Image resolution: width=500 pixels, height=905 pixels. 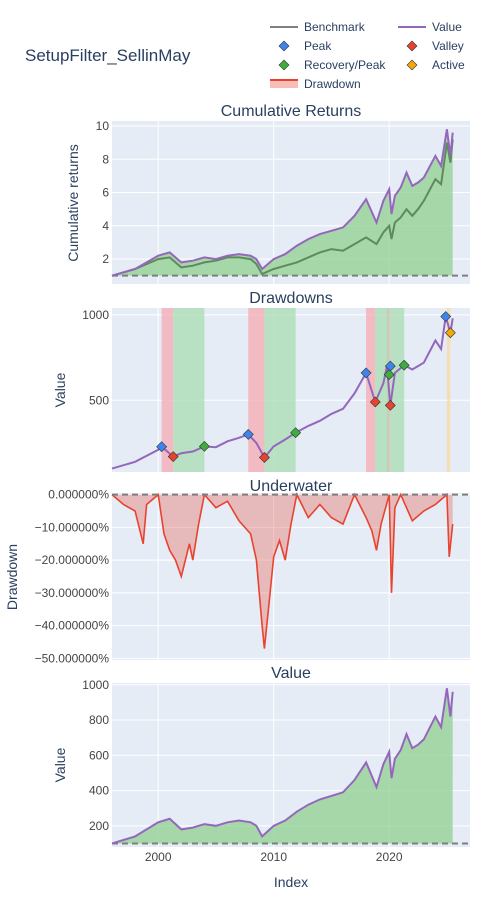 I want to click on y-tick-label: 10, so click(x=103, y=126).